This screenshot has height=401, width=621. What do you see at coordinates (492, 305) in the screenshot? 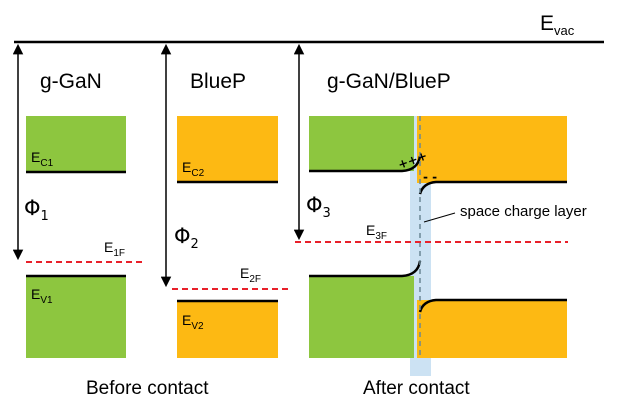
I see `hetero-valence-edge-bluep` at bounding box center [492, 305].